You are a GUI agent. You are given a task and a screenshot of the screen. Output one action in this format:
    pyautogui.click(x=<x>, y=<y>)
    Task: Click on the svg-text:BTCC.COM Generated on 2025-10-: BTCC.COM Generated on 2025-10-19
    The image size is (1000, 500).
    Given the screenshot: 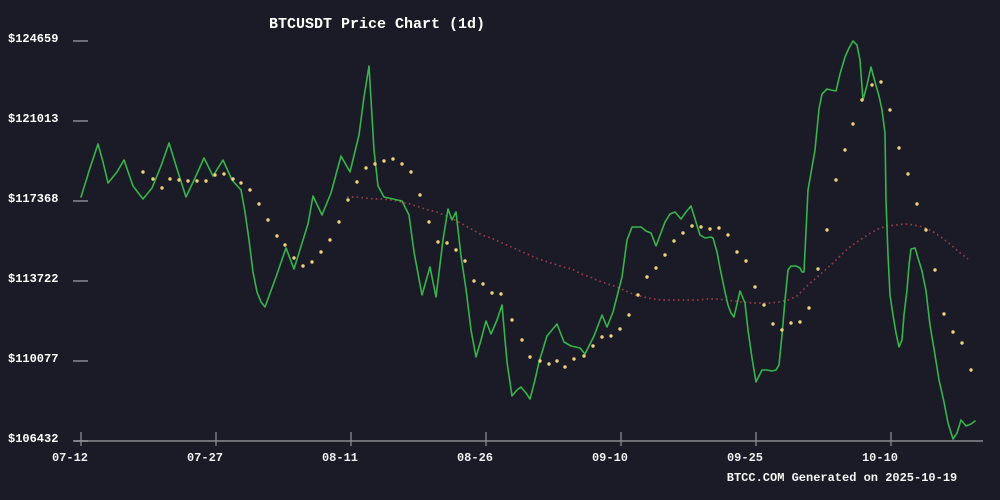 What is the action you would take?
    pyautogui.click(x=842, y=478)
    